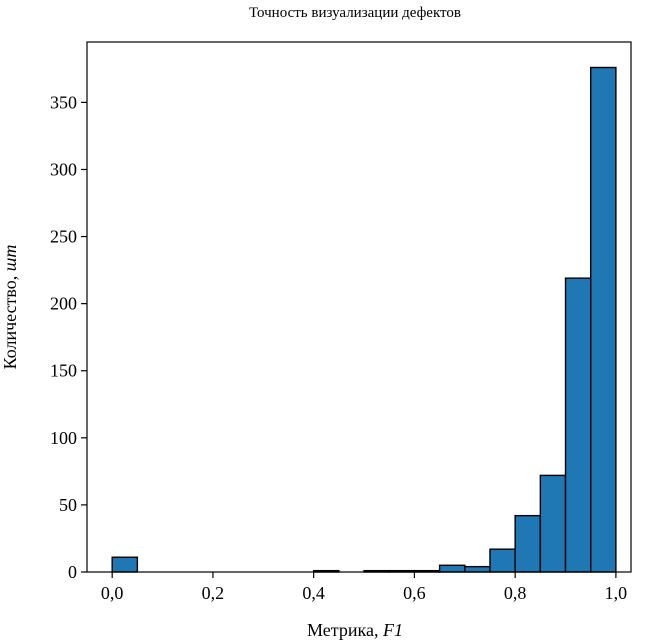 This screenshot has height=642, width=650. What do you see at coordinates (68, 337) in the screenshot?
I see `y-axis-ticks: 0 50 100 150 200 250 300 350` at bounding box center [68, 337].